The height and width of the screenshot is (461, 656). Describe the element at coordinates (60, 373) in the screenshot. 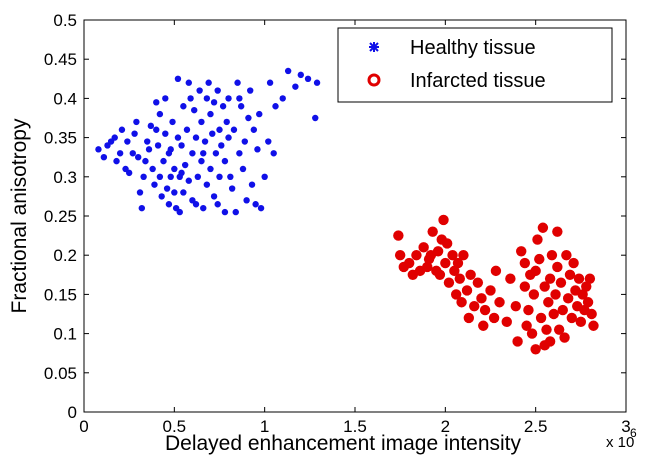

I see `y-tick-label: 0.05` at that location.